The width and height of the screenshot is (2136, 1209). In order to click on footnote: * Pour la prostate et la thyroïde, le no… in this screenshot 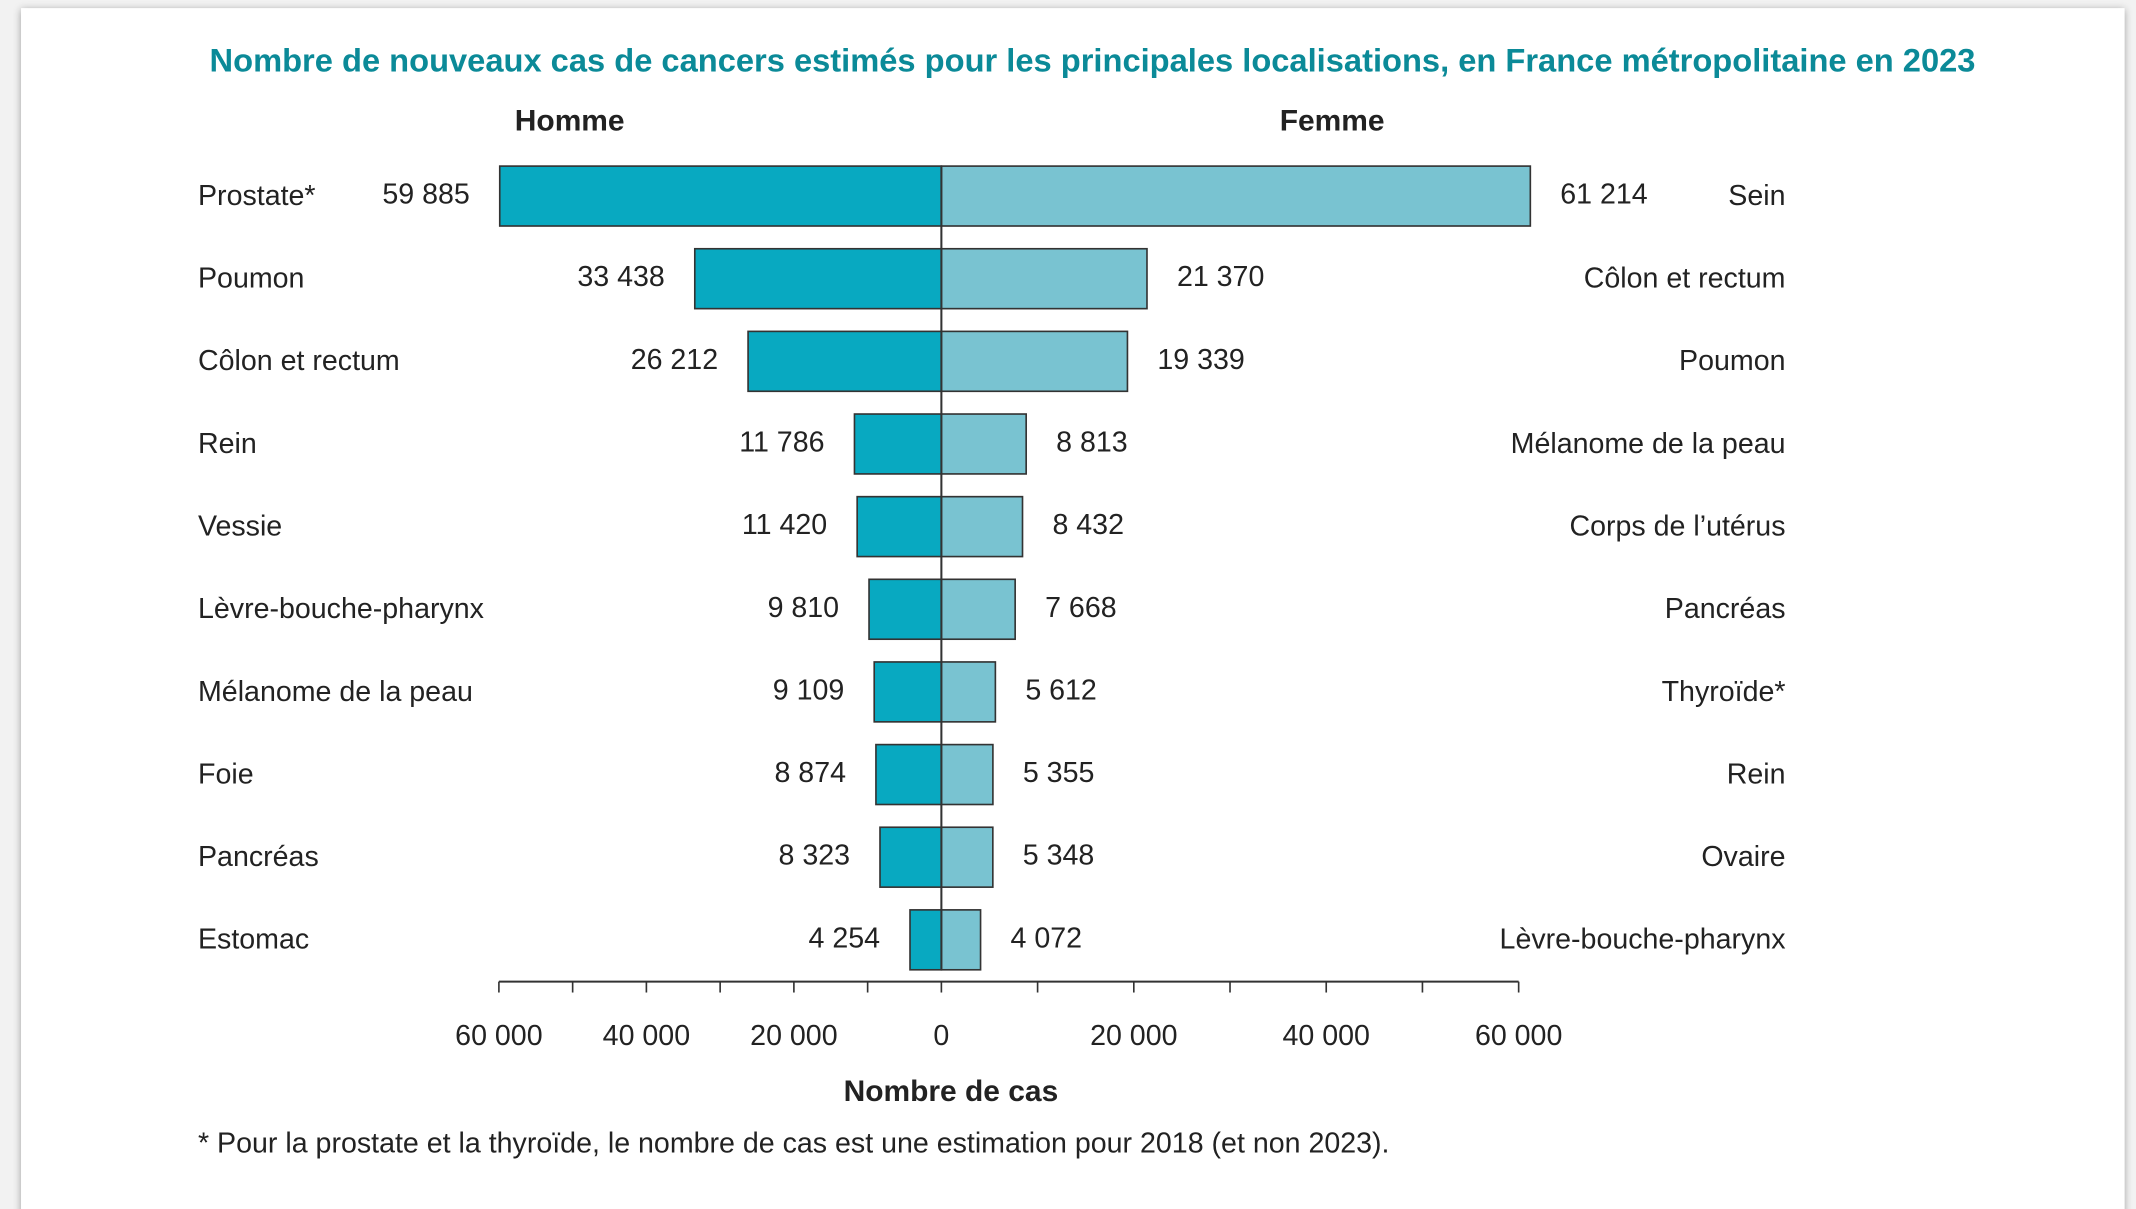, I will do `click(793, 1144)`.